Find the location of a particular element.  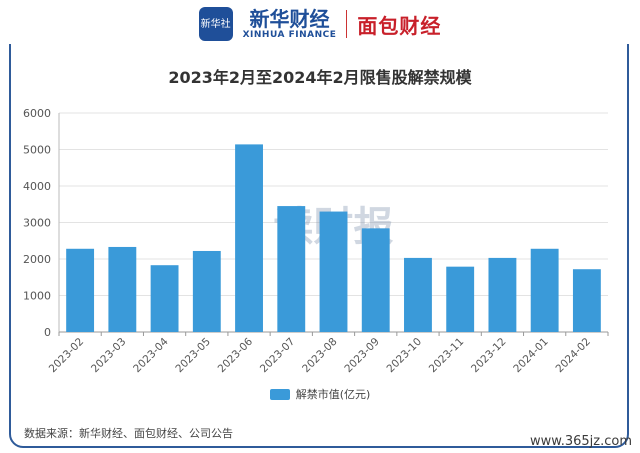

y-tick-label: 5000 is located at coordinates (37, 150).